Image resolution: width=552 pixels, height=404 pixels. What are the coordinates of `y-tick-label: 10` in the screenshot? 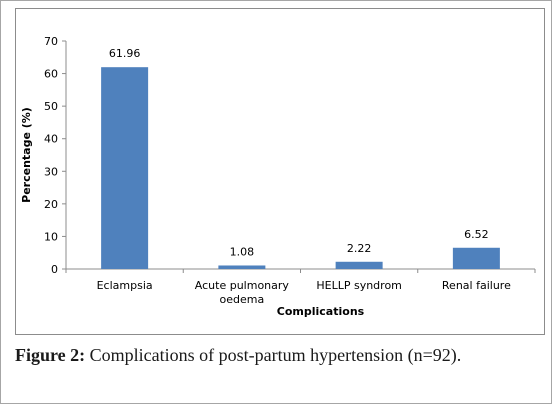 It's located at (51, 236).